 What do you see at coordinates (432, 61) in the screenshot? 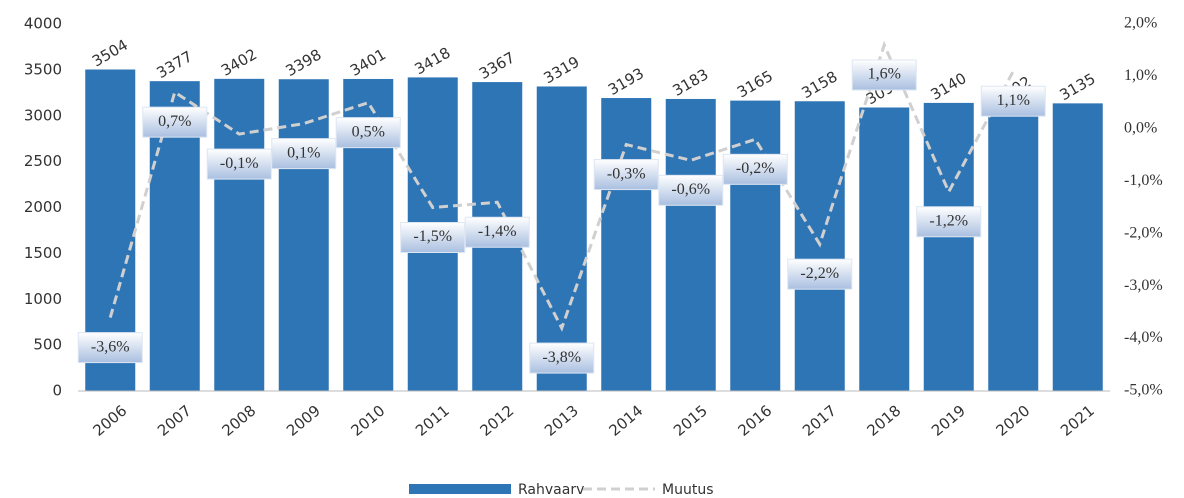
I see `bar-value-label: 3418` at bounding box center [432, 61].